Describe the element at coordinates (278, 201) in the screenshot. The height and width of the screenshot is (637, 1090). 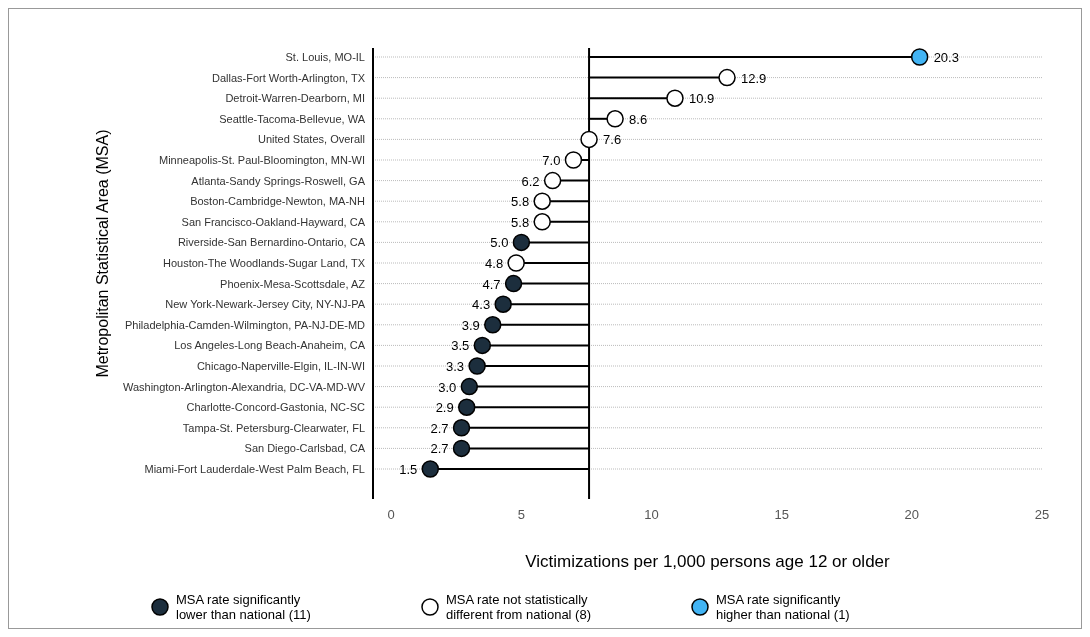
I see `y-tick-label: Boston-Cambridge-Newton, MA-NH` at that location.